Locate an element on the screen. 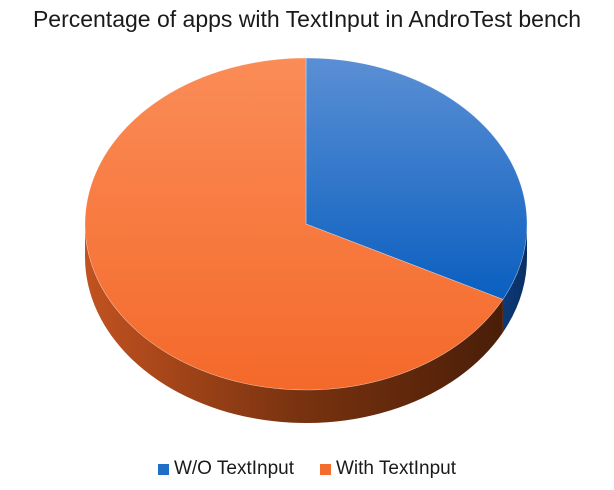 The width and height of the screenshot is (614, 490). legend-entry-wo-textinput: W/O TextInput is located at coordinates (225, 469).